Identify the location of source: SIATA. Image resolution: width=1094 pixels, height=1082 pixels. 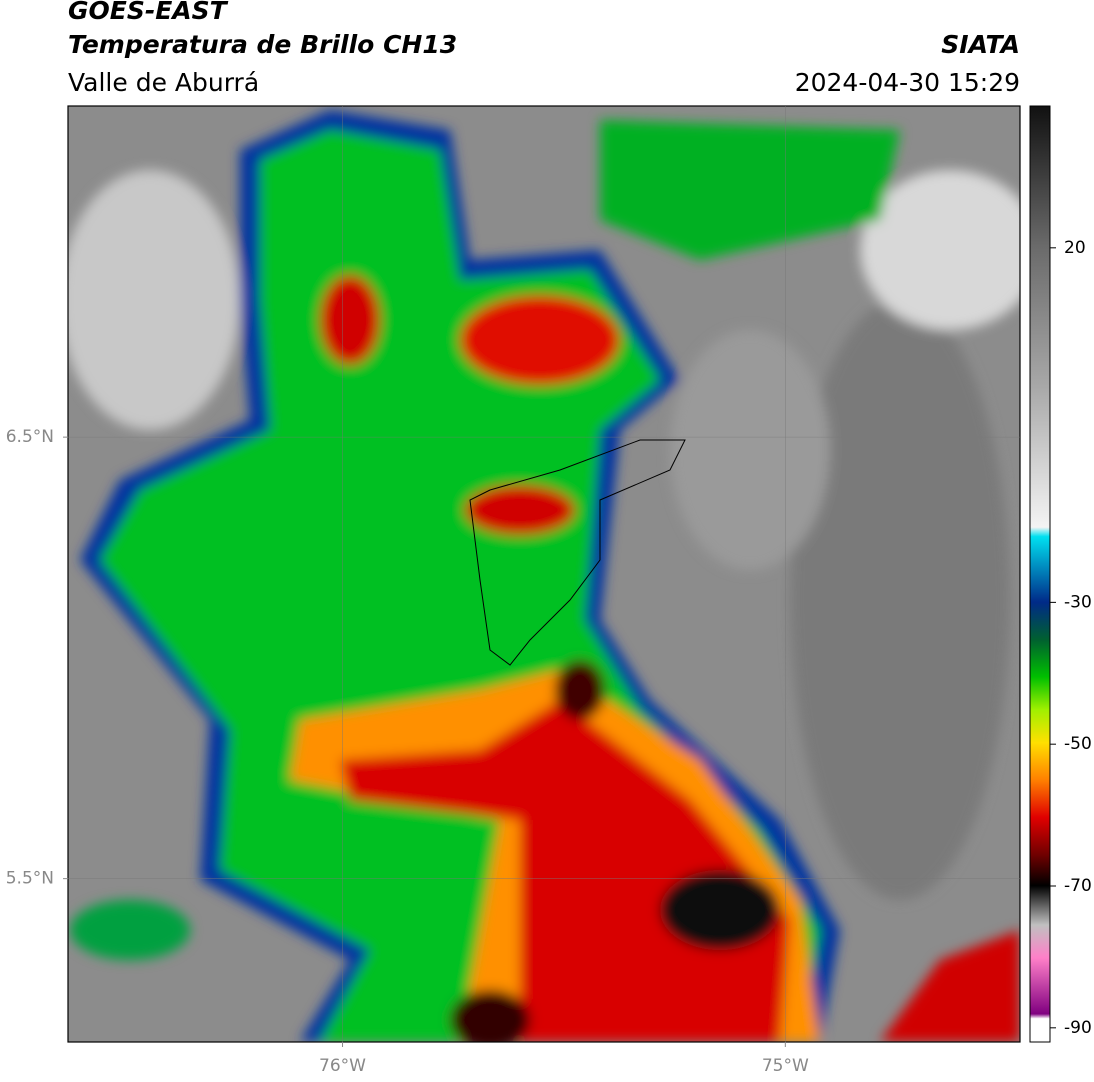
(980, 44).